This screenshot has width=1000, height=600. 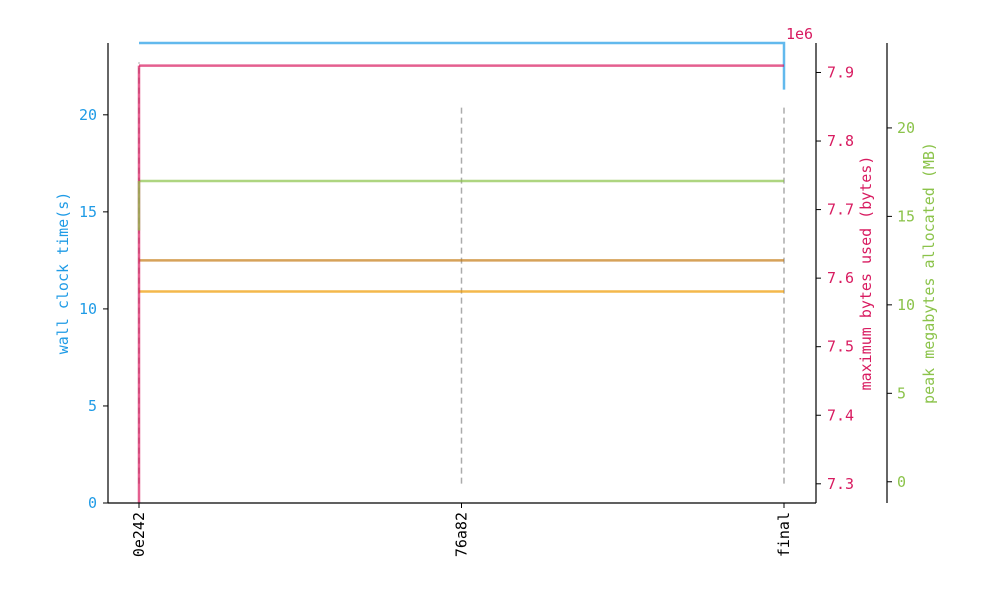 I want to click on right1-tick-label: 7.6, so click(x=840, y=278).